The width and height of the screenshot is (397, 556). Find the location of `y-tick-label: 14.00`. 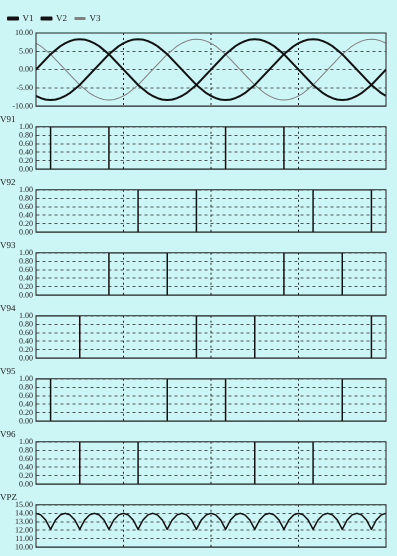

y-tick-label: 14.00 is located at coordinates (24, 513).